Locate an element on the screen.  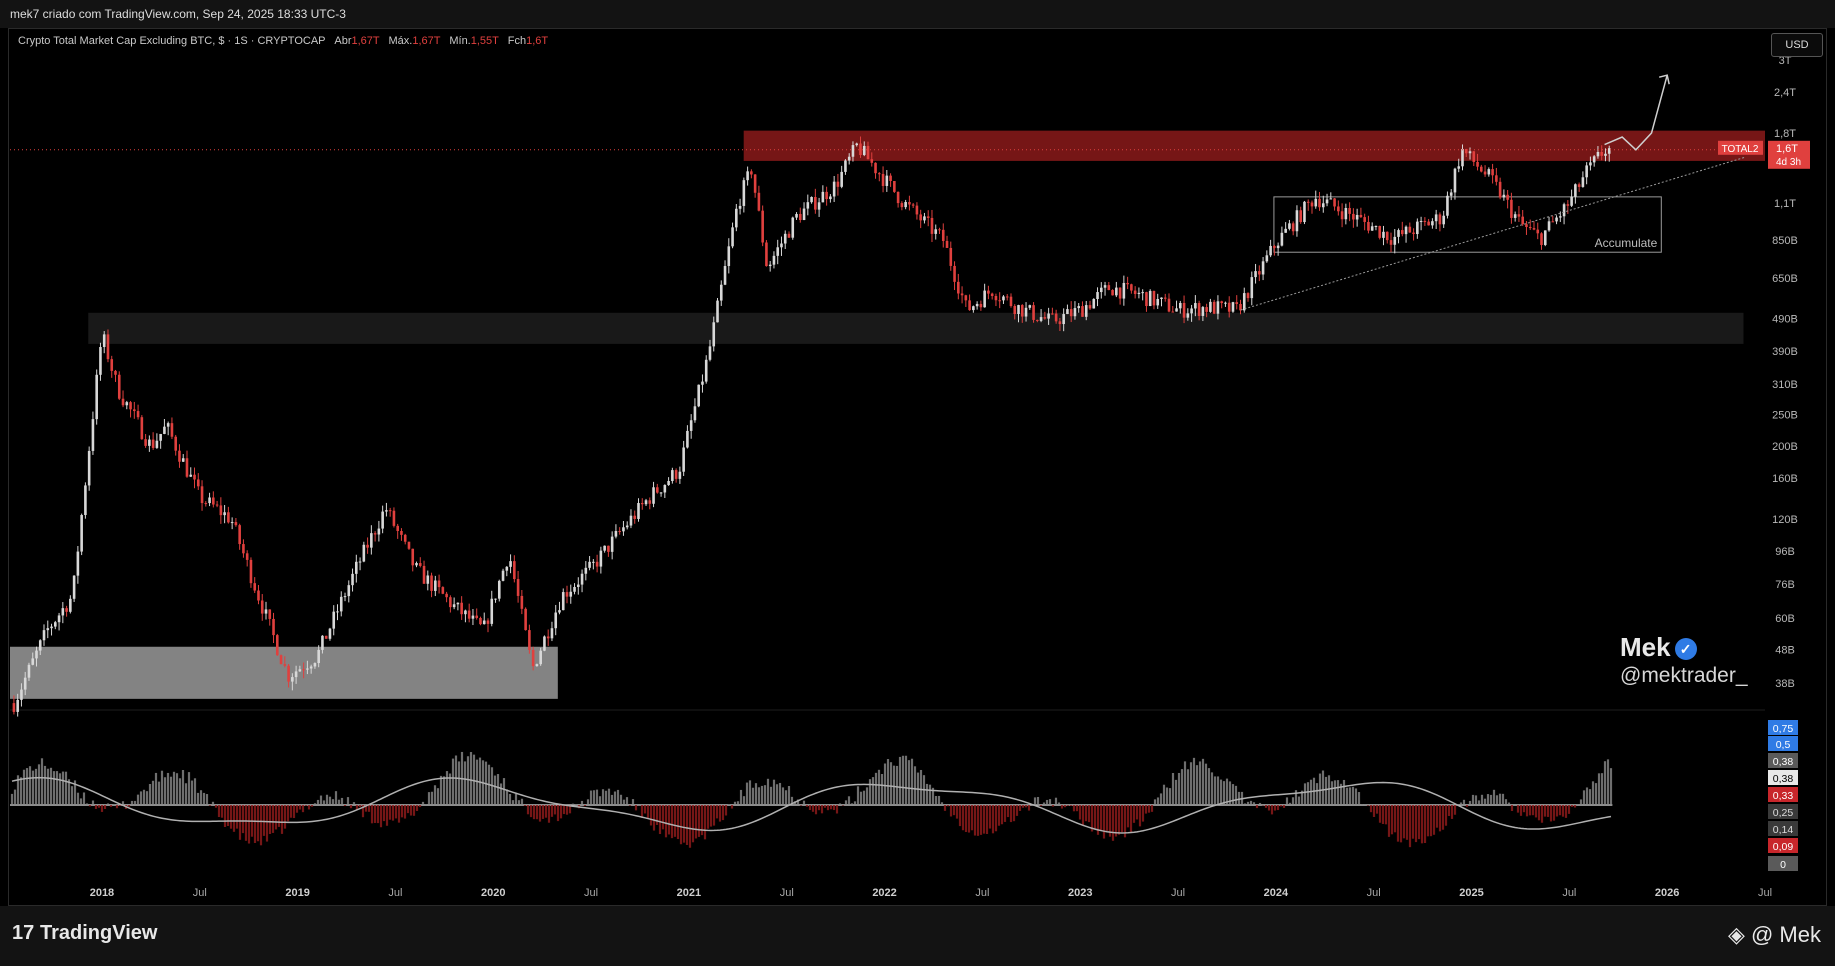
y-tick-label: 200B is located at coordinates (1785, 447).